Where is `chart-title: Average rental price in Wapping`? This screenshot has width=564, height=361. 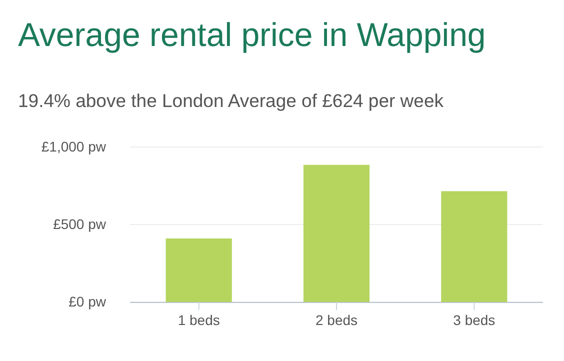 chart-title: Average rental price in Wapping is located at coordinates (252, 34).